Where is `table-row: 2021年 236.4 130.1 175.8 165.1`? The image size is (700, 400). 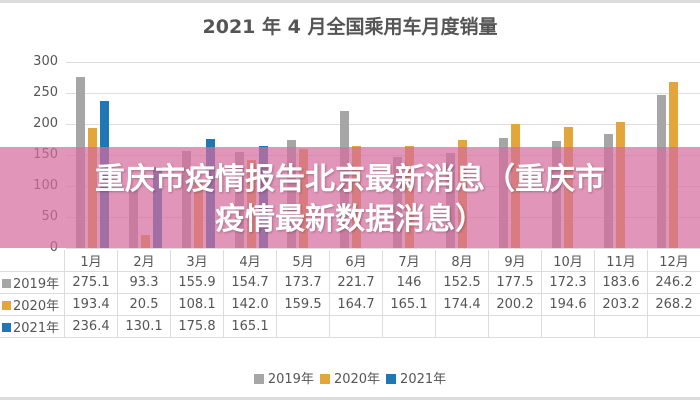 table-row: 2021年 236.4 130.1 175.8 165.1 is located at coordinates (350, 326).